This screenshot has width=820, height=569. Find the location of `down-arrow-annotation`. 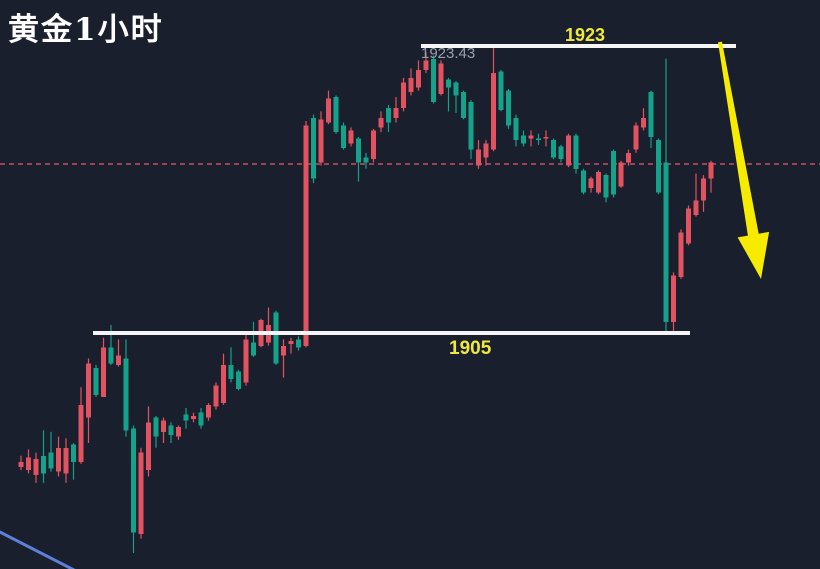

down-arrow-annotation is located at coordinates (744, 160).